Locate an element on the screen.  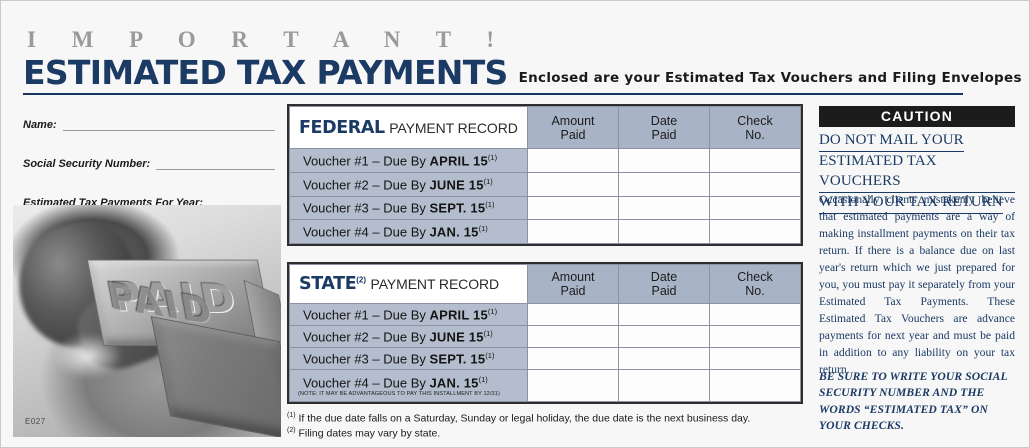
state-row-3-label: Voucher #3 – Due By SEPT. 15(1) is located at coordinates (408, 359).